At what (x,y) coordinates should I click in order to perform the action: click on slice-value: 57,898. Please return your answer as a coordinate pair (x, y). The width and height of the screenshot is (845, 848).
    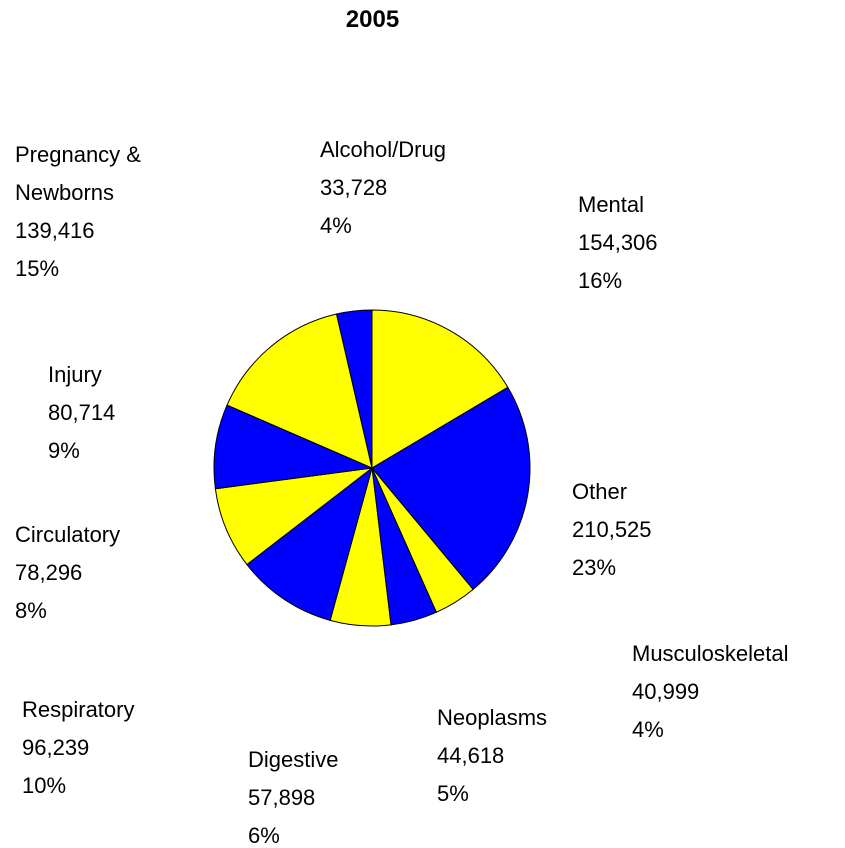
    Looking at the image, I should click on (282, 797).